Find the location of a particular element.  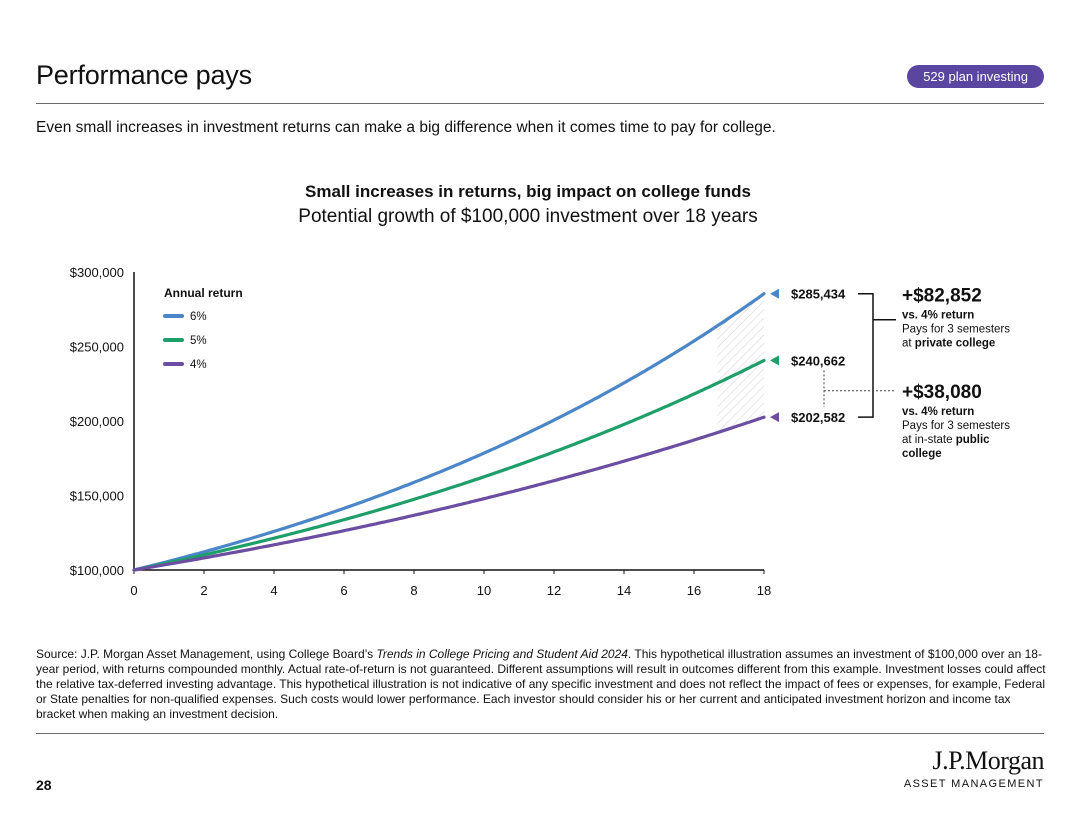

logo-wordmark: J.P.Morgan is located at coordinates (988, 760).